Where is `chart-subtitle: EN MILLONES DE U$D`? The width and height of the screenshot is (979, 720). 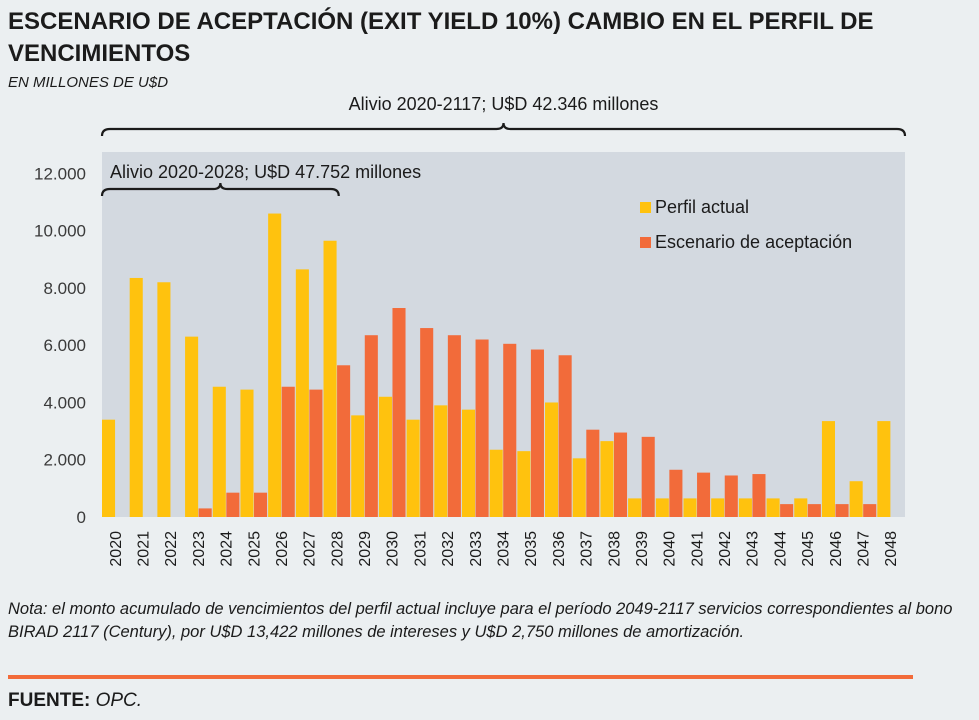 chart-subtitle: EN MILLONES DE U$D is located at coordinates (88, 82).